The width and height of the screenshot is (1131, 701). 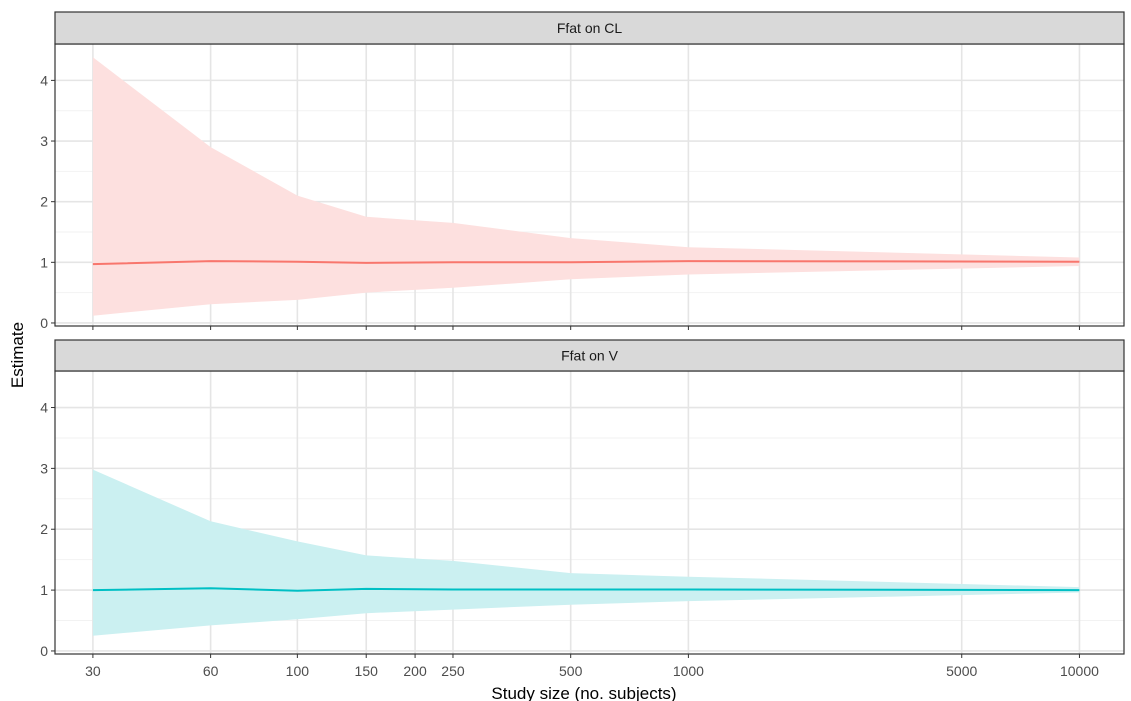 I want to click on x-tick-label: 250, so click(x=453, y=671).